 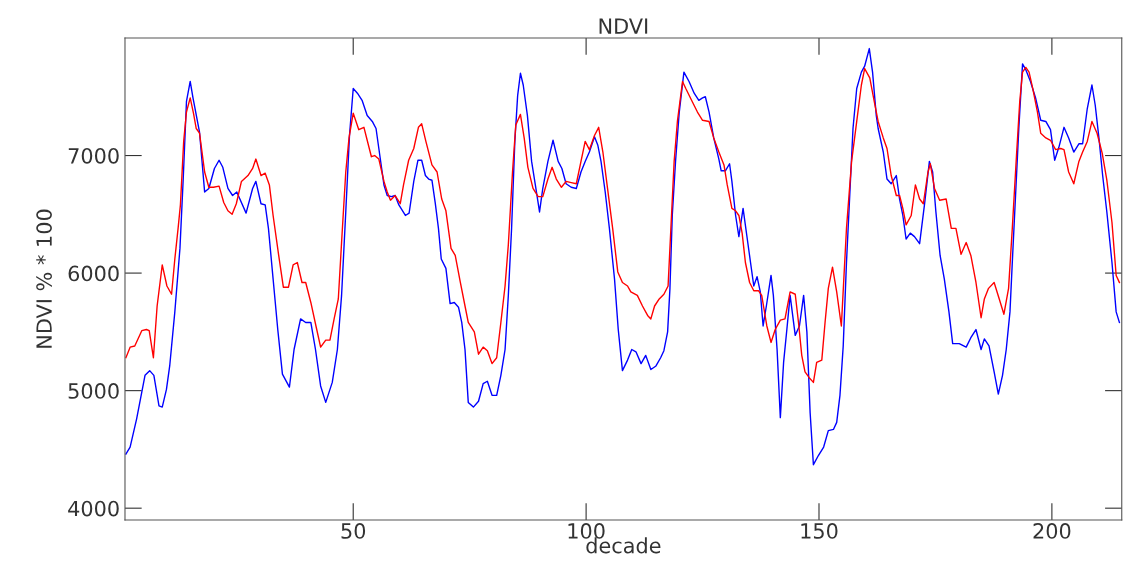 What do you see at coordinates (623, 26) in the screenshot?
I see `chart-title: NDVI` at bounding box center [623, 26].